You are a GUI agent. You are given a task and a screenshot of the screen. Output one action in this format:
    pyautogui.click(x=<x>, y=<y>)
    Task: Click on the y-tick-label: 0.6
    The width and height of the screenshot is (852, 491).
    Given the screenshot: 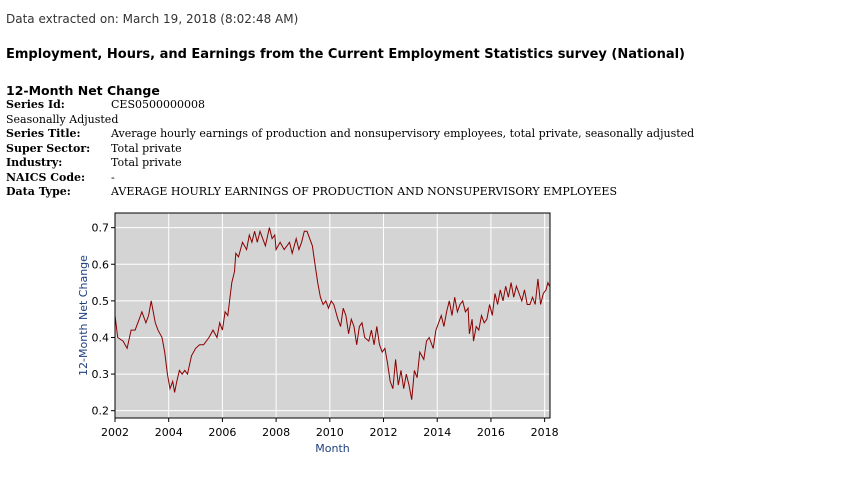 What is the action you would take?
    pyautogui.click(x=101, y=264)
    